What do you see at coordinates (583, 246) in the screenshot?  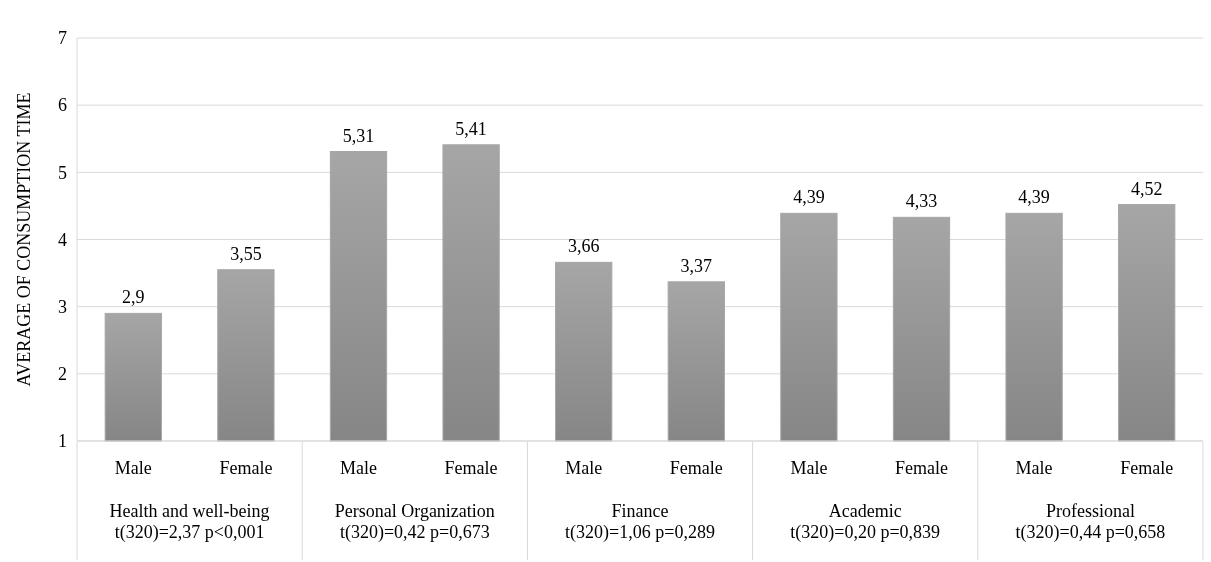 I see `data-label: 3,66` at bounding box center [583, 246].